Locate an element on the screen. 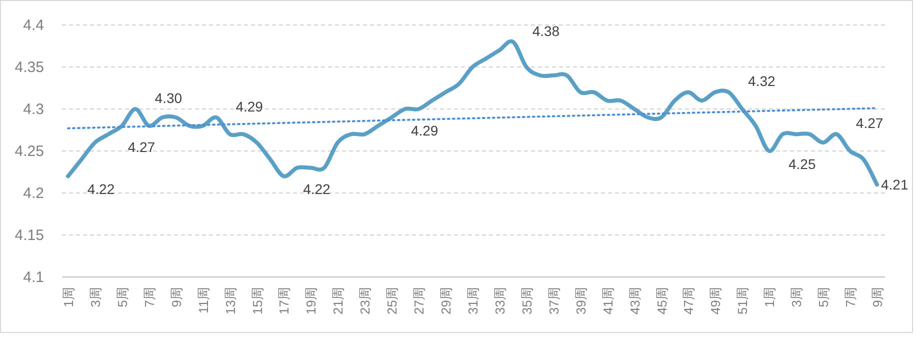  x-tick-label: 37周 is located at coordinates (554, 300).